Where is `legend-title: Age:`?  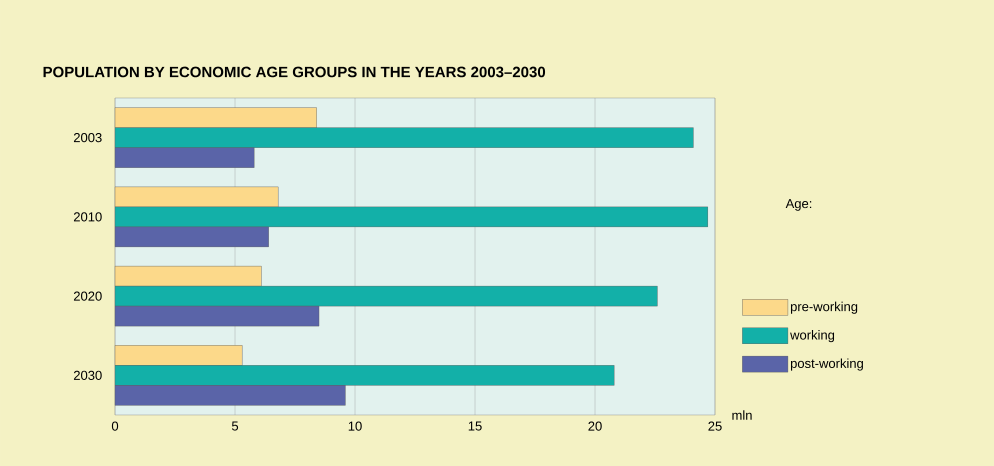
legend-title: Age: is located at coordinates (799, 205).